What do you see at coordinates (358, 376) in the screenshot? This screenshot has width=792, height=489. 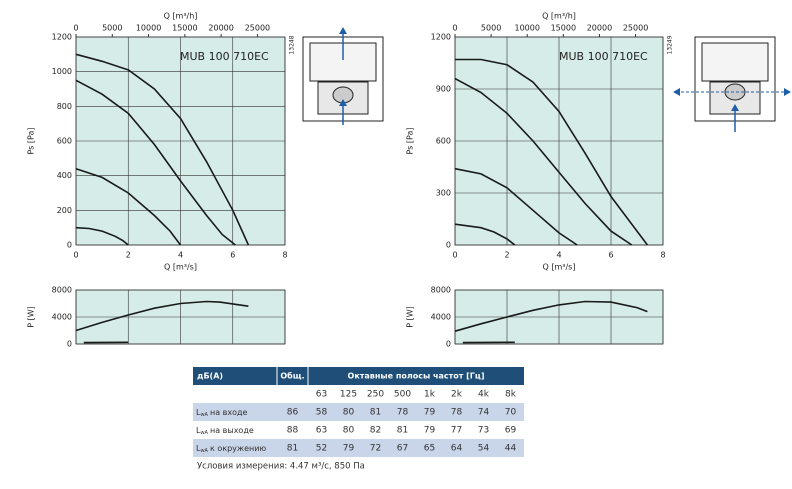 I see `table-header-bg` at bounding box center [358, 376].